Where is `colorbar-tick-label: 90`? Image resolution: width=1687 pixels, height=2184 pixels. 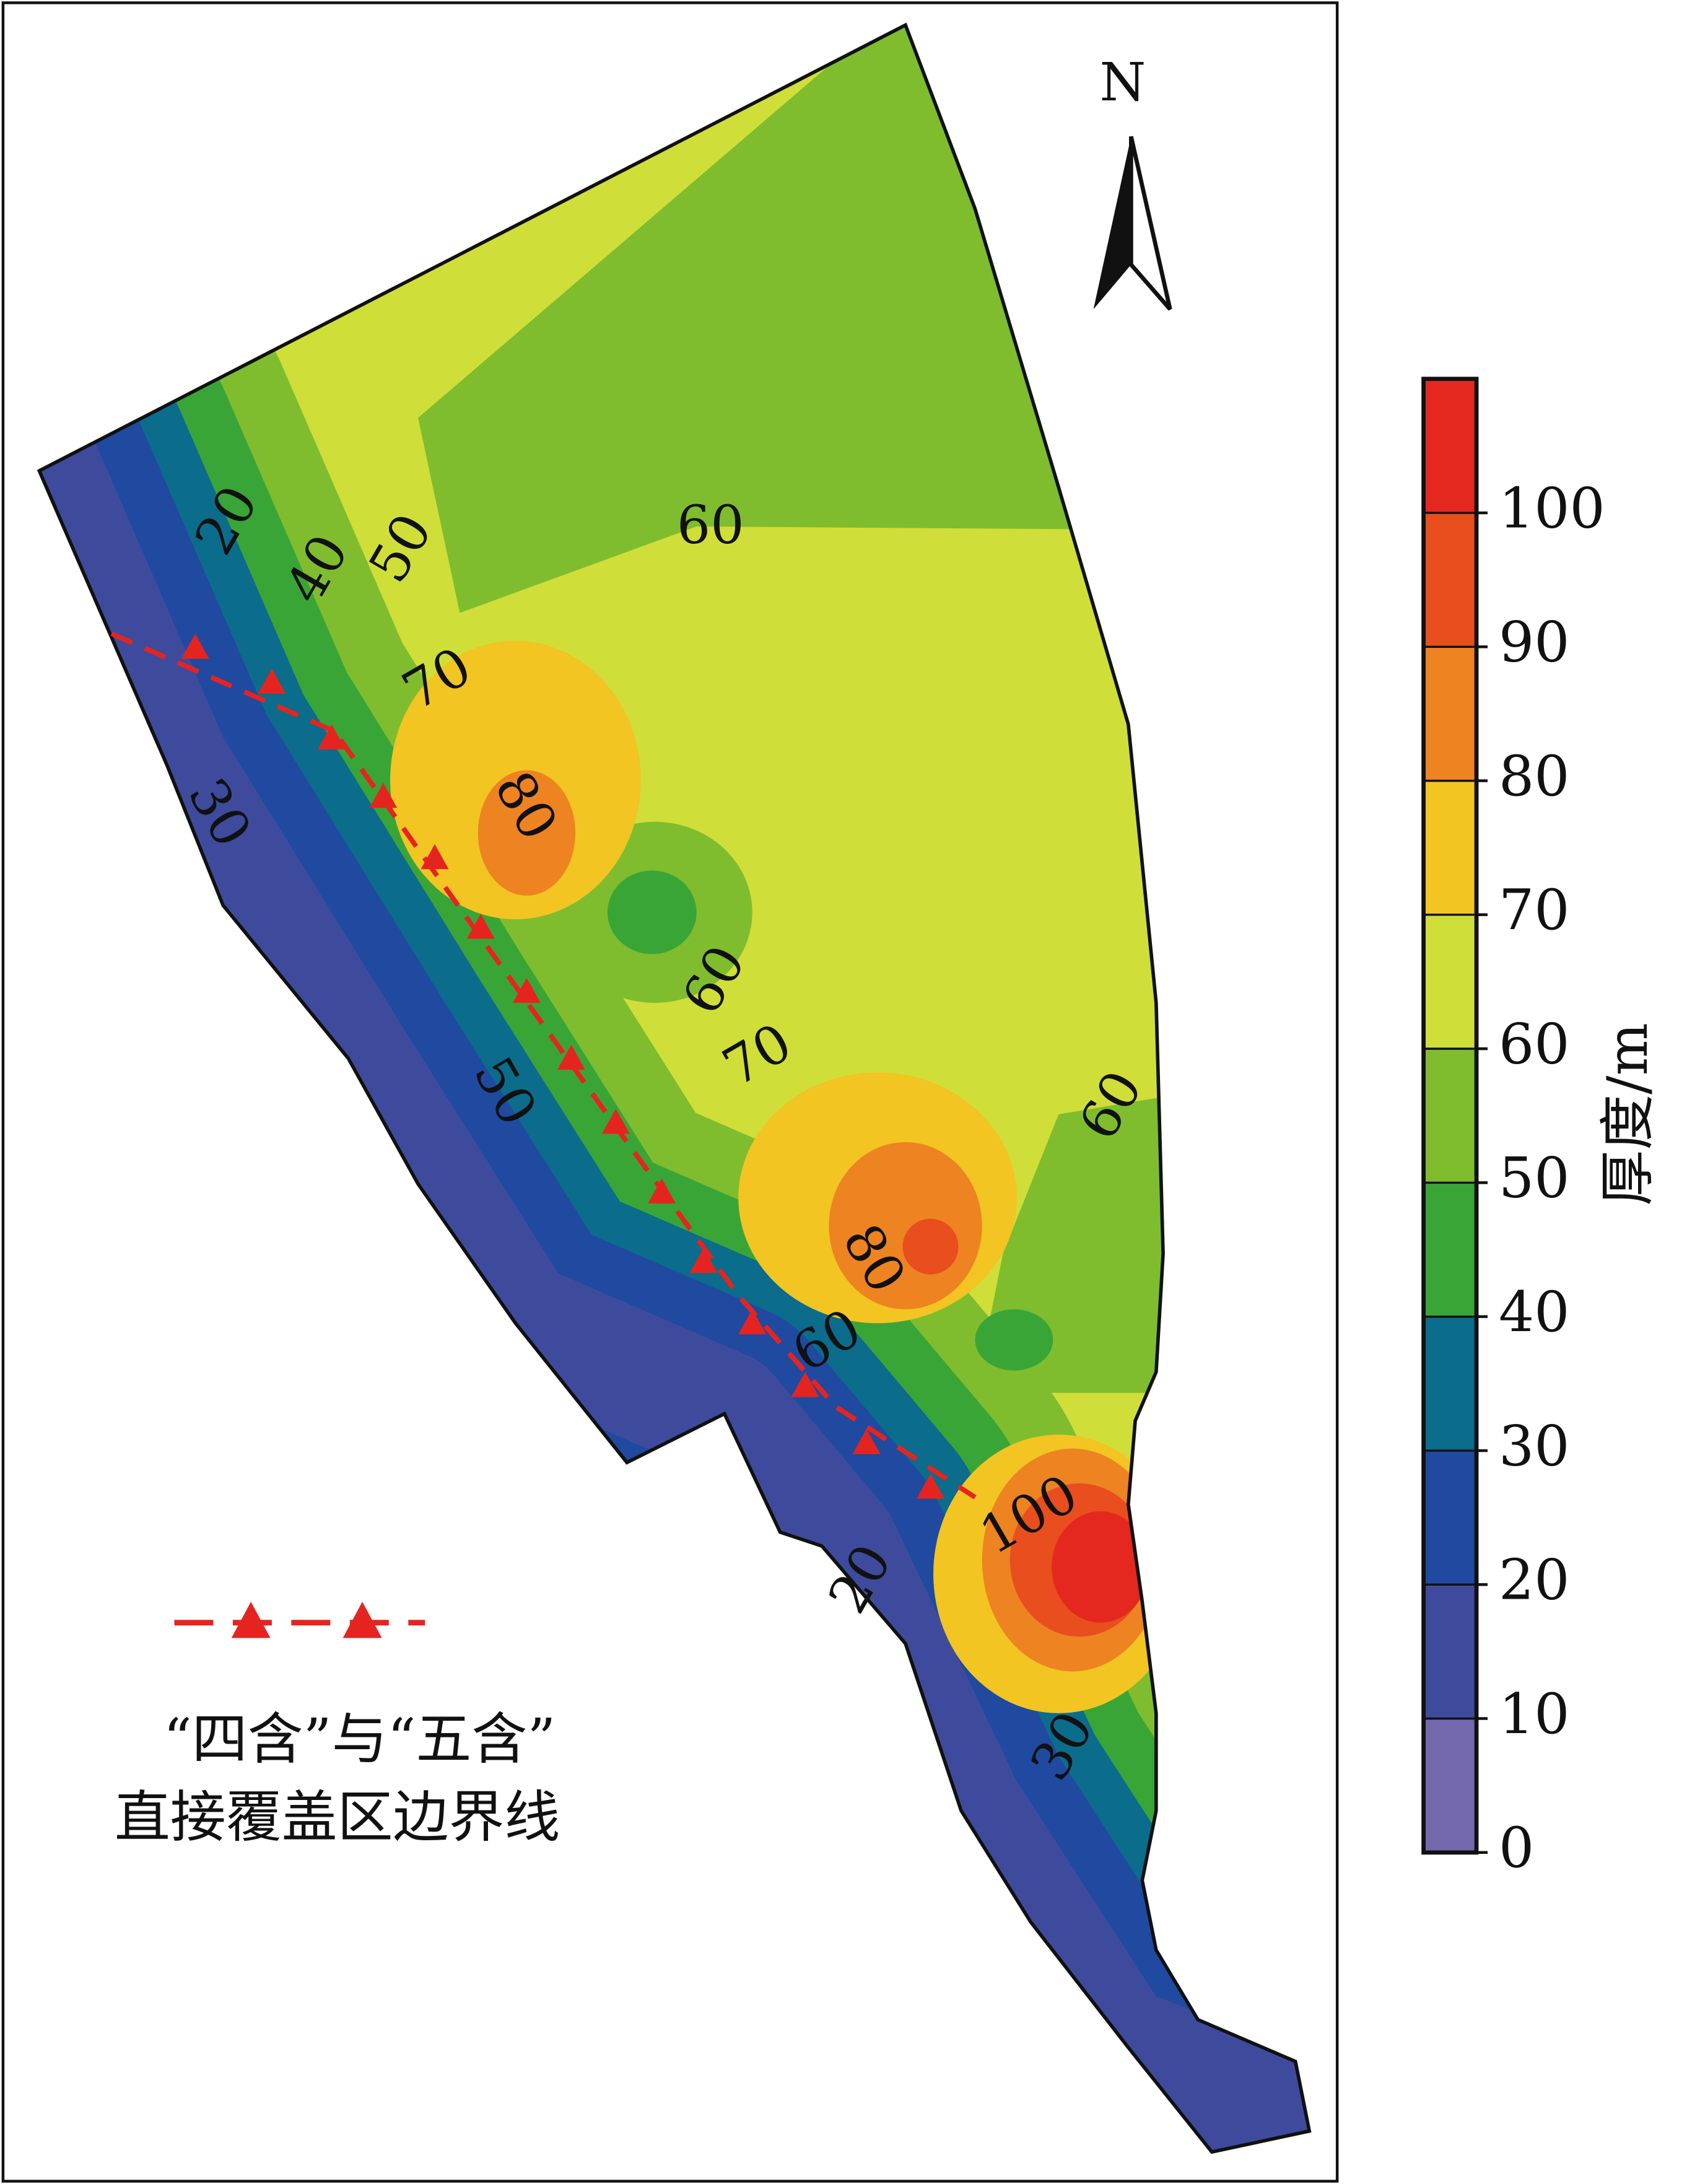
colorbar-tick-label: 90 is located at coordinates (1534, 643).